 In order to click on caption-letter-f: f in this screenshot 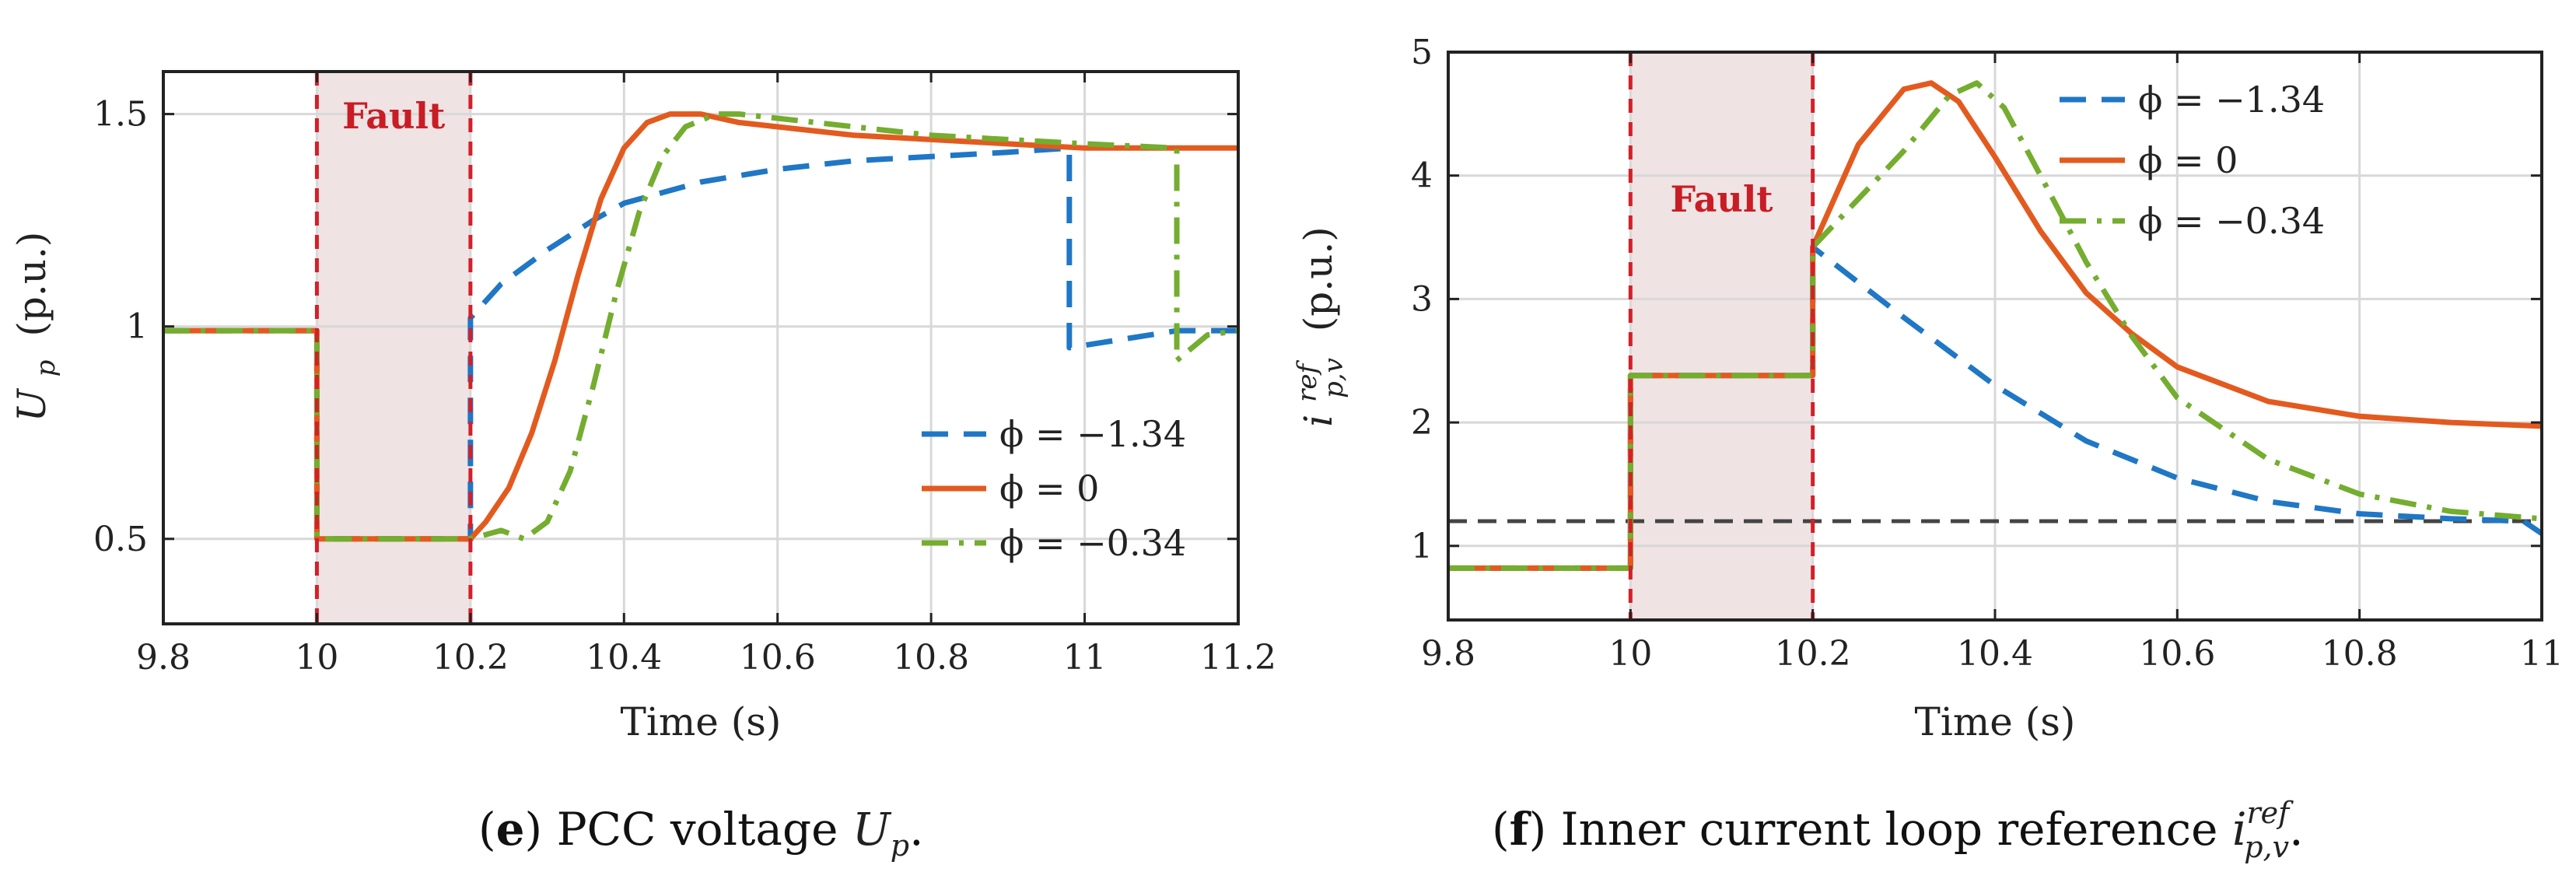, I will do `click(1521, 829)`.